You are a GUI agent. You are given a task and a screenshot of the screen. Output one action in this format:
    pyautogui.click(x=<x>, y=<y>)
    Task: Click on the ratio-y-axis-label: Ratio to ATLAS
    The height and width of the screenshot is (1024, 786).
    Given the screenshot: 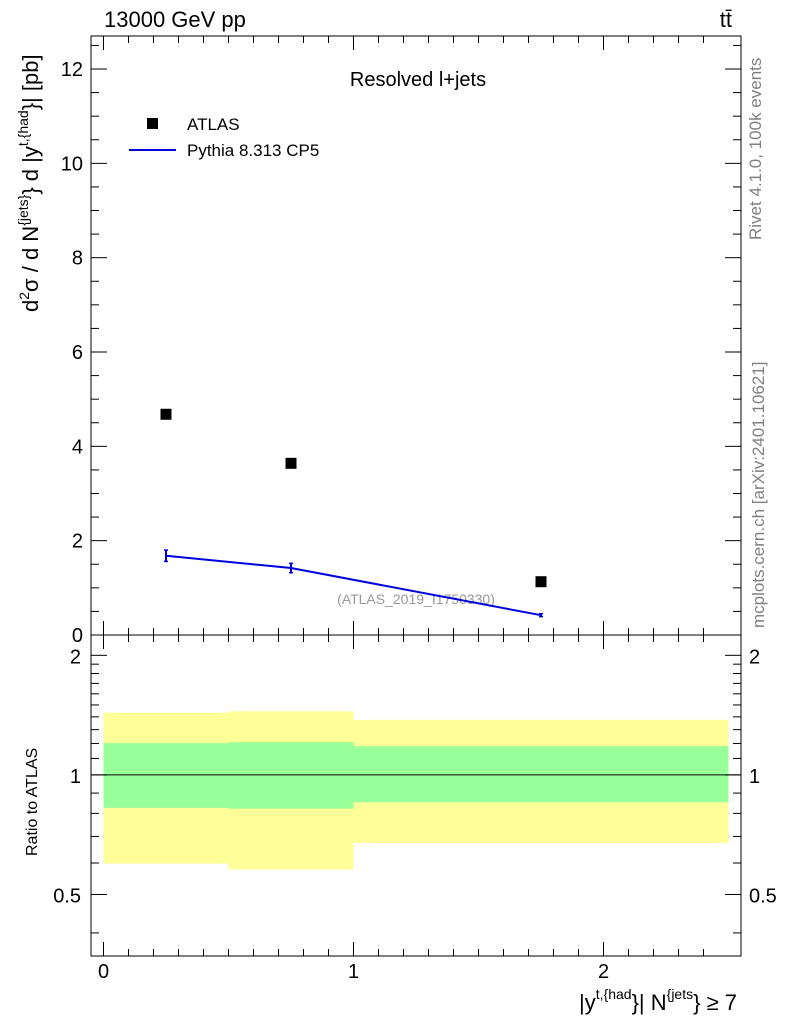 What is the action you would take?
    pyautogui.click(x=32, y=802)
    